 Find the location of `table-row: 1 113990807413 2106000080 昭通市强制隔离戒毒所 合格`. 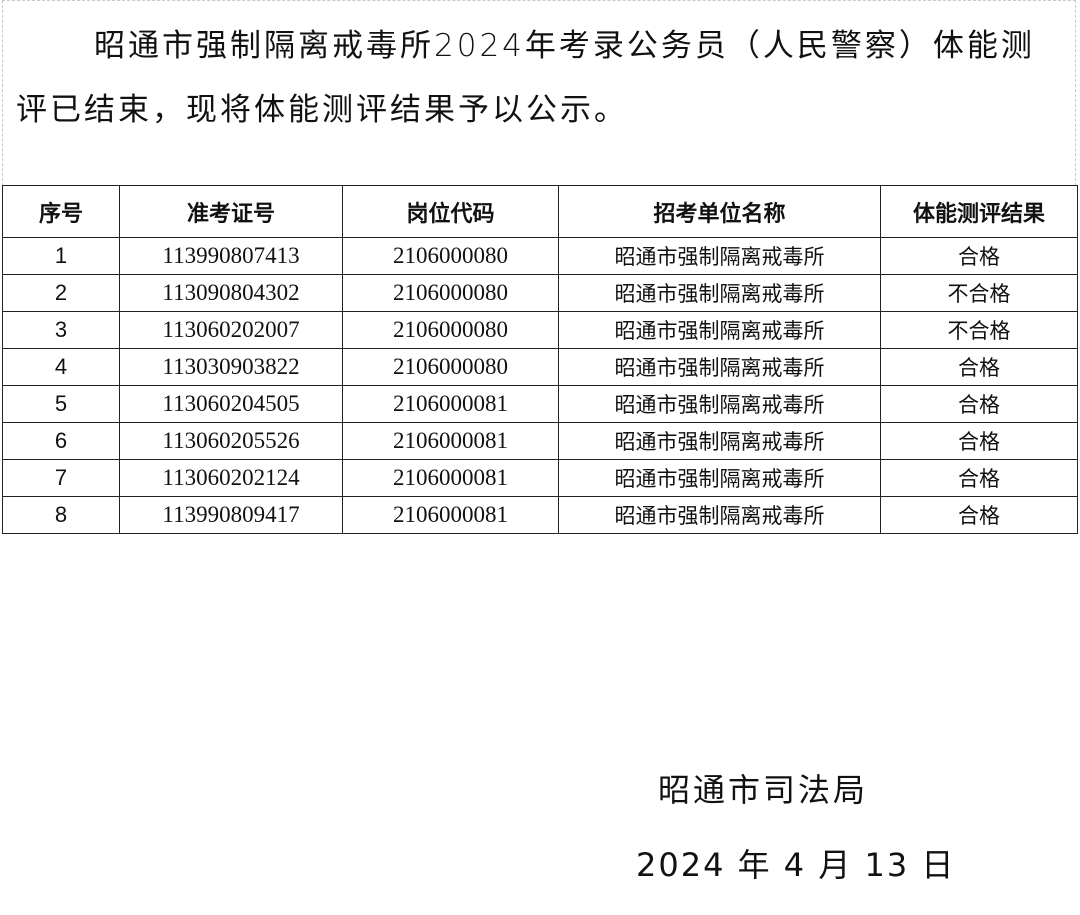

table-row: 1 113990807413 2106000080 昭通市强制隔离戒毒所 合格 is located at coordinates (540, 256).